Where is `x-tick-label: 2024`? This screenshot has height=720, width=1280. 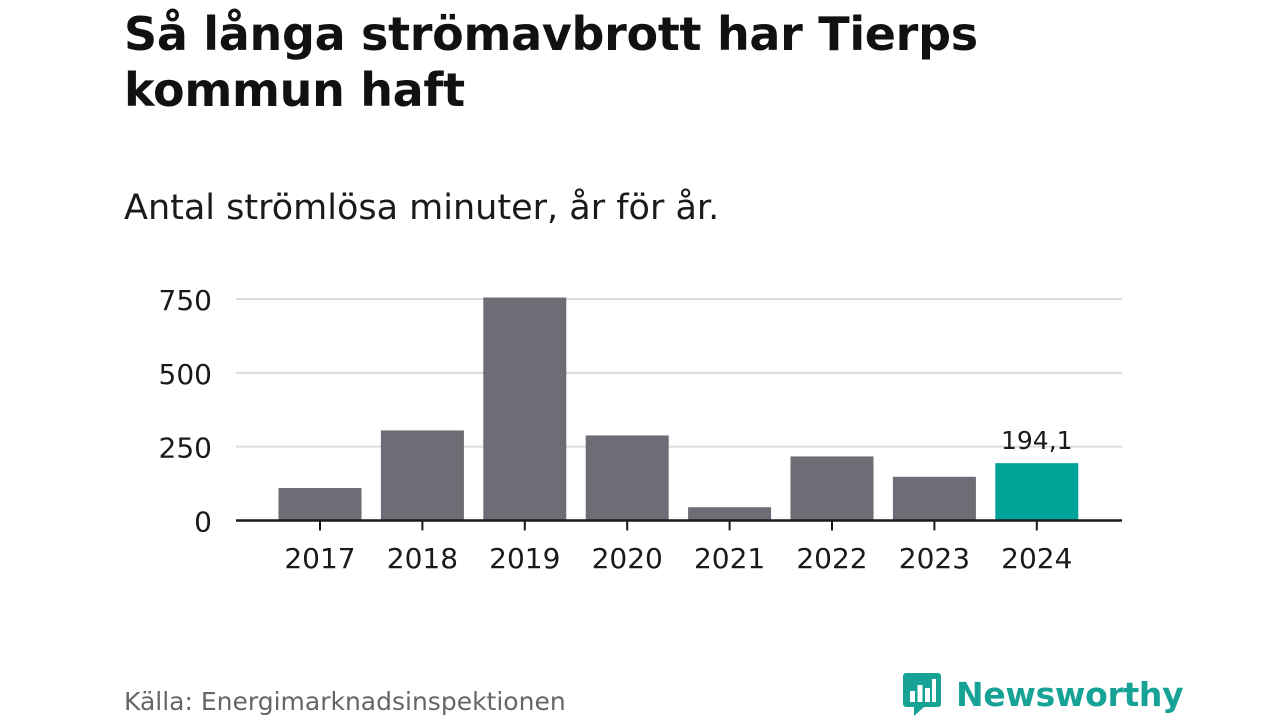 x-tick-label: 2024 is located at coordinates (1036, 558).